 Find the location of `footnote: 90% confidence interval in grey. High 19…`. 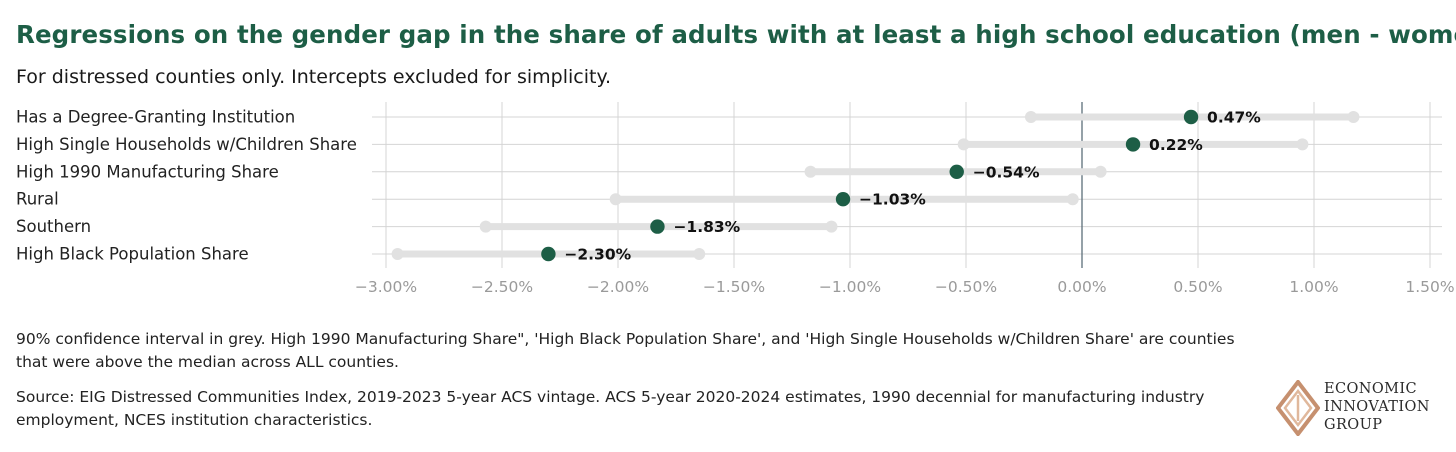

footnote: 90% confidence interval in grey. High 19… is located at coordinates (625, 350).